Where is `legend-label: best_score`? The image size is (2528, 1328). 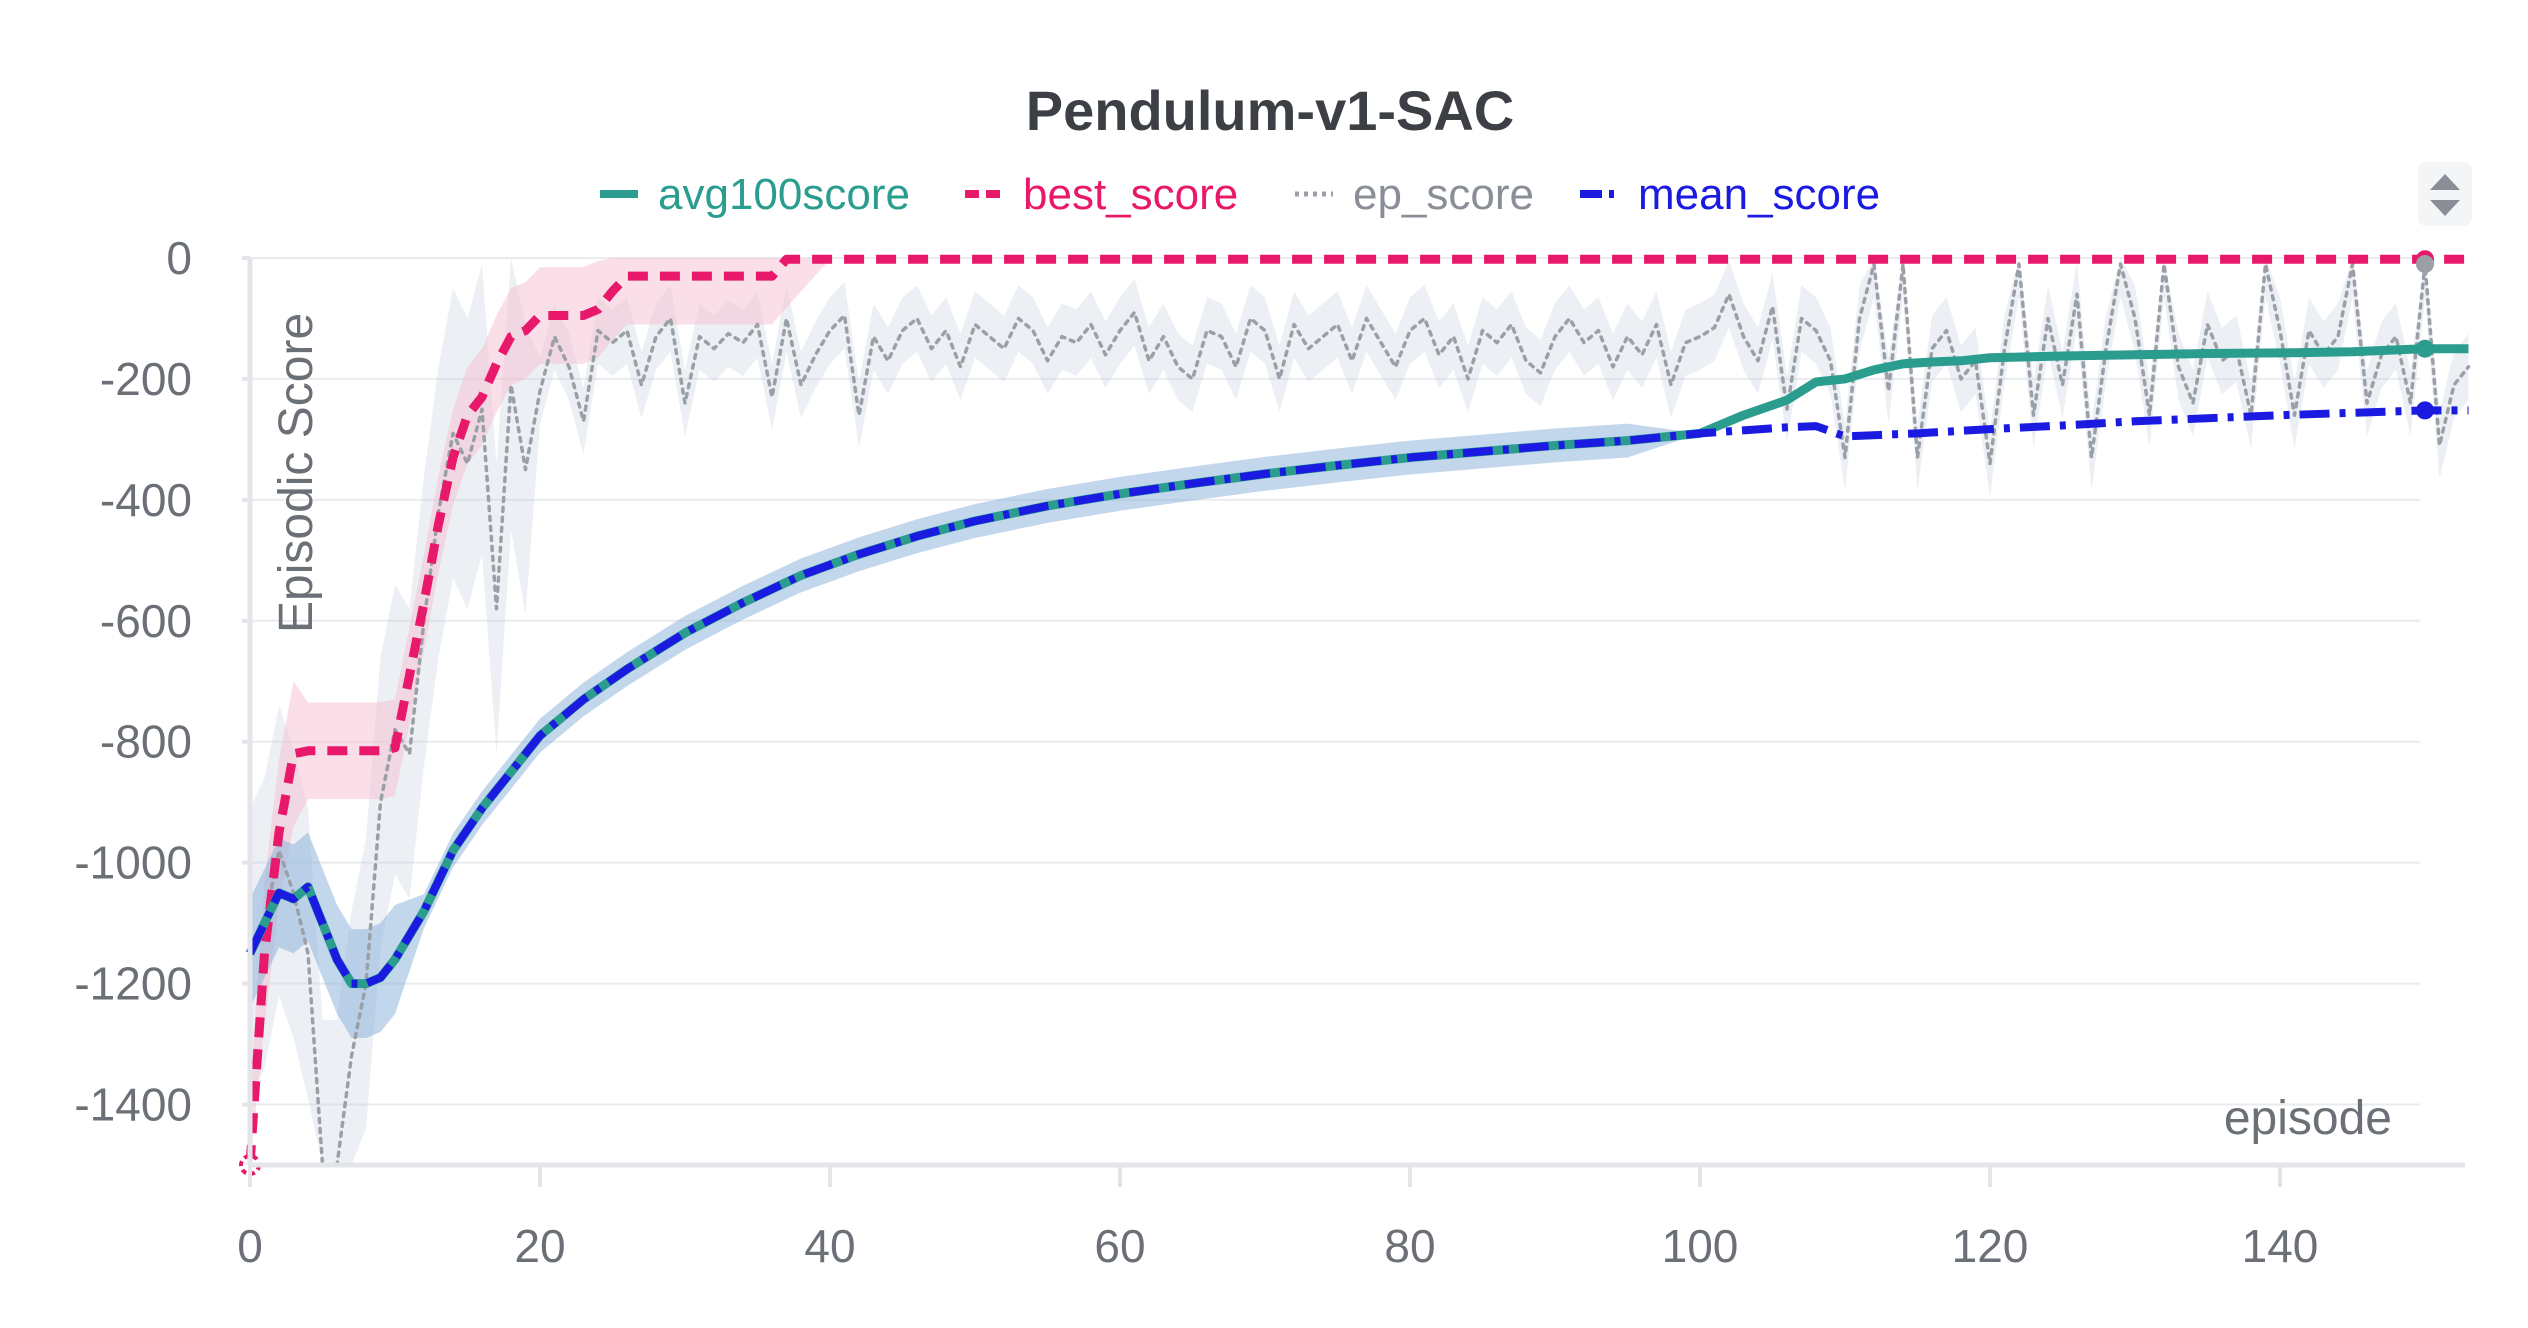
legend-label: best_score is located at coordinates (1130, 194).